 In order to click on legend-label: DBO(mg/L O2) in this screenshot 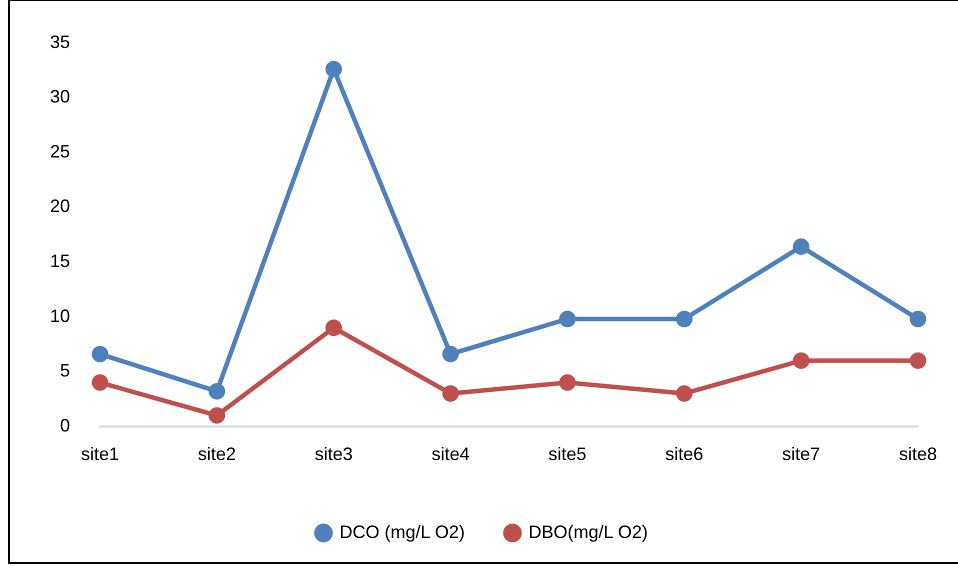, I will do `click(588, 532)`.